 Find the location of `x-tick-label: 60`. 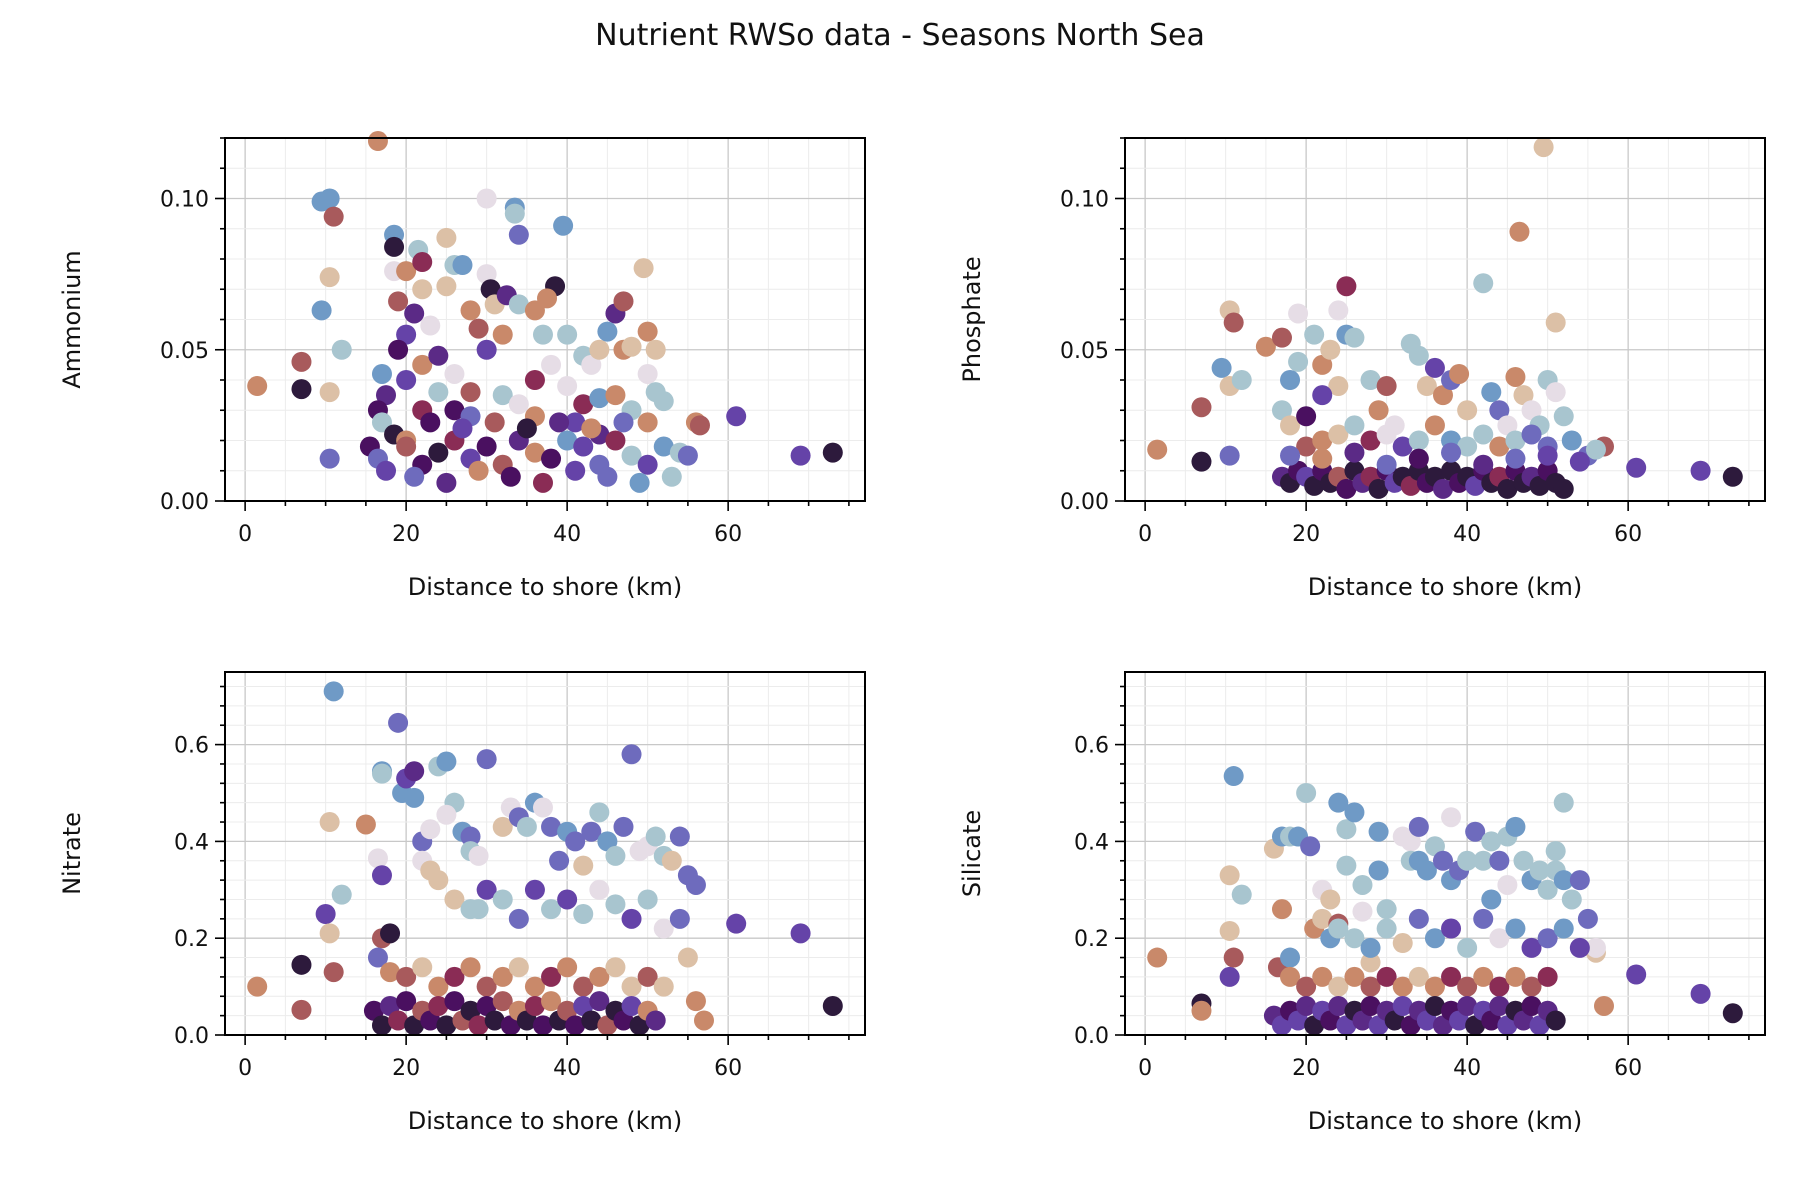

x-tick-label: 60 is located at coordinates (728, 534).